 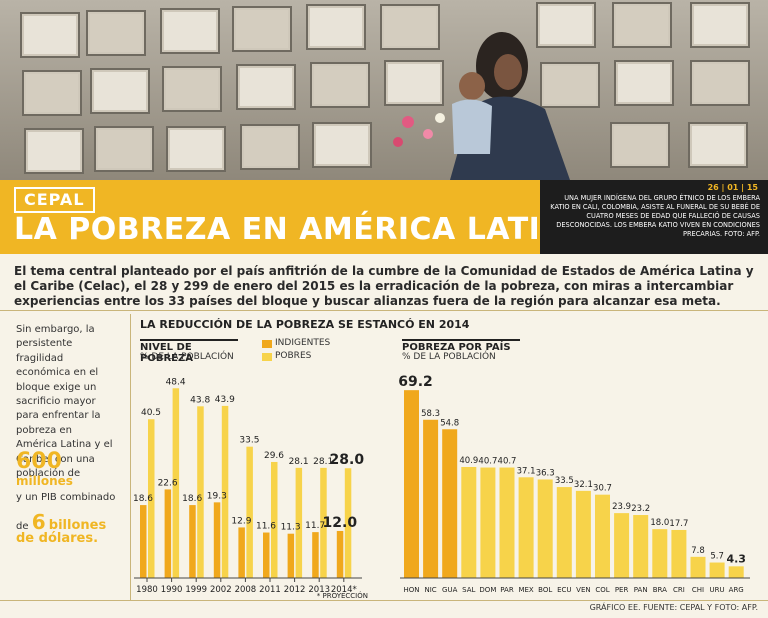 What do you see at coordinates (340, 523) in the screenshot?
I see `label-indigentes-2014*: 12.0` at bounding box center [340, 523].